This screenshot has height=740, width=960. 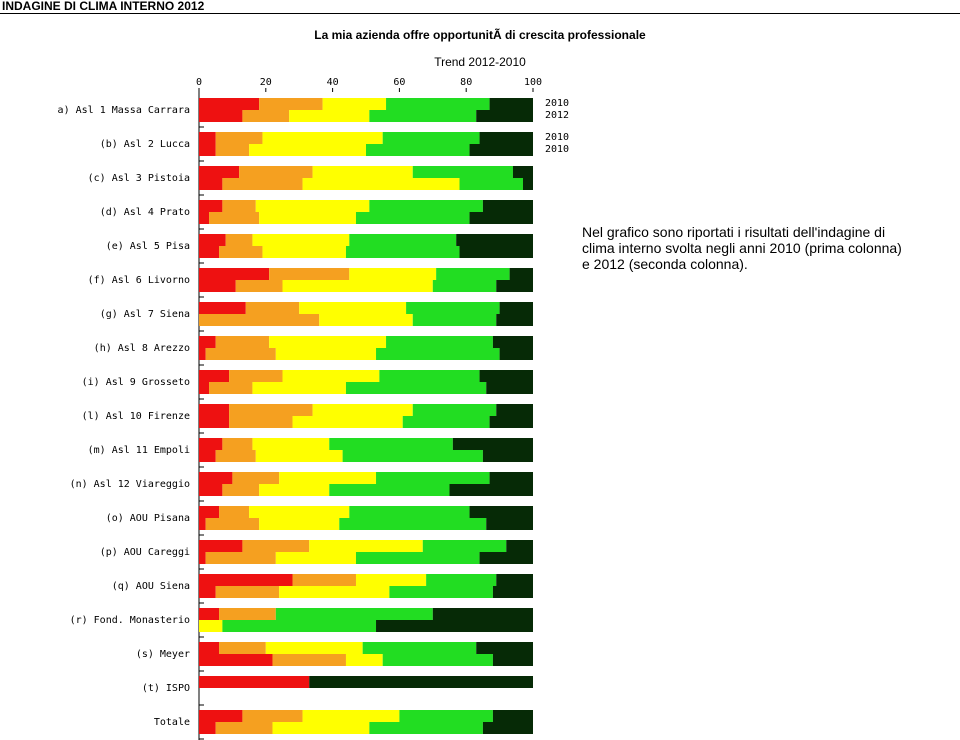 What do you see at coordinates (145, 552) in the screenshot?
I see `category-label: (p) AOU Careggi` at bounding box center [145, 552].